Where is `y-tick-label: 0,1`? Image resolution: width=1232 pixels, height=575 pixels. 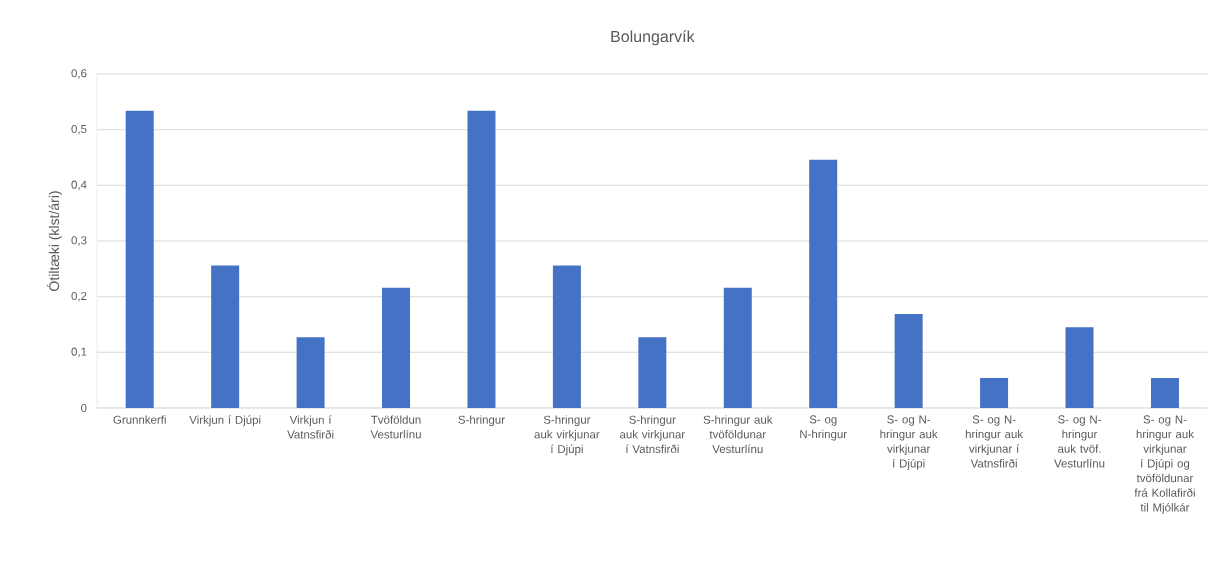
y-tick-label: 0,1 is located at coordinates (79, 352).